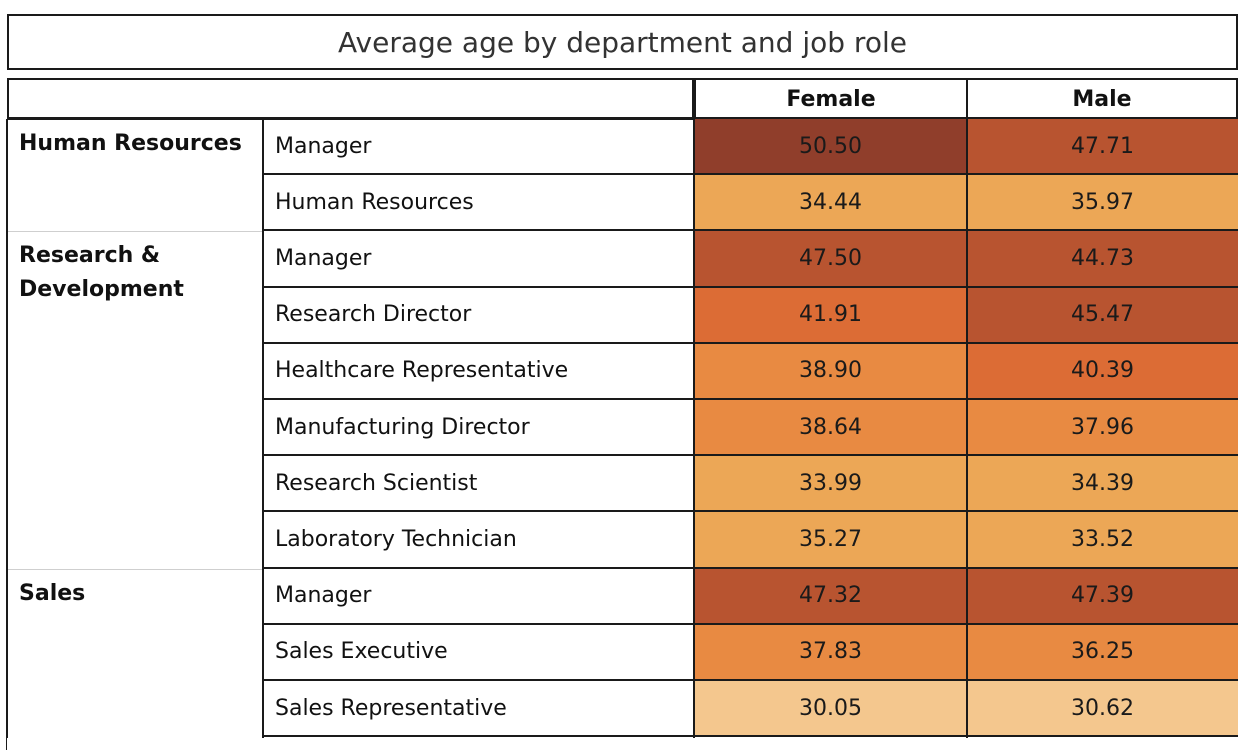 The height and width of the screenshot is (750, 1248). Describe the element at coordinates (1102, 147) in the screenshot. I see `heatmap-cell-male: 47.71` at that location.